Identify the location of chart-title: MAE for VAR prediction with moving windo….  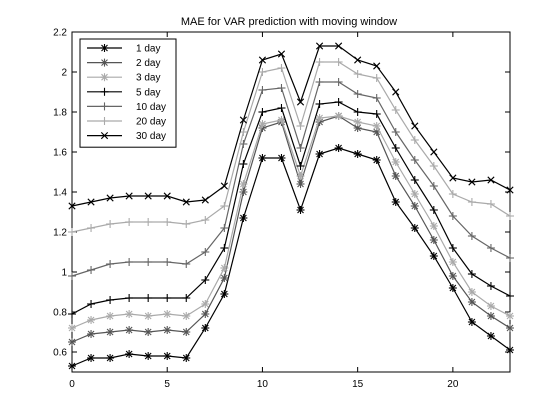
(289, 22).